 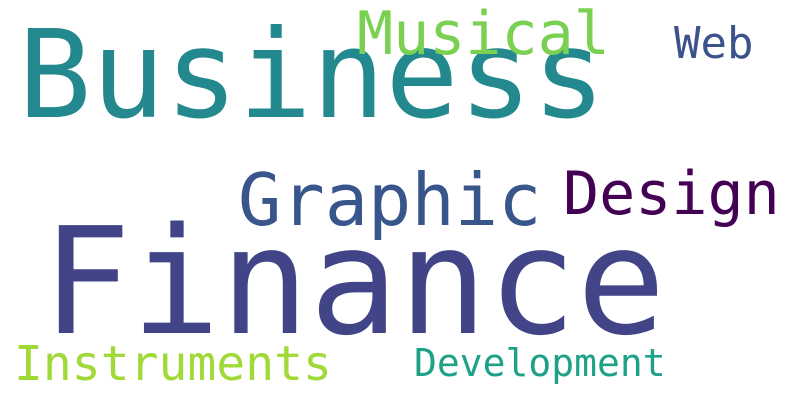 I want to click on word-musical: Musical, so click(x=483, y=34).